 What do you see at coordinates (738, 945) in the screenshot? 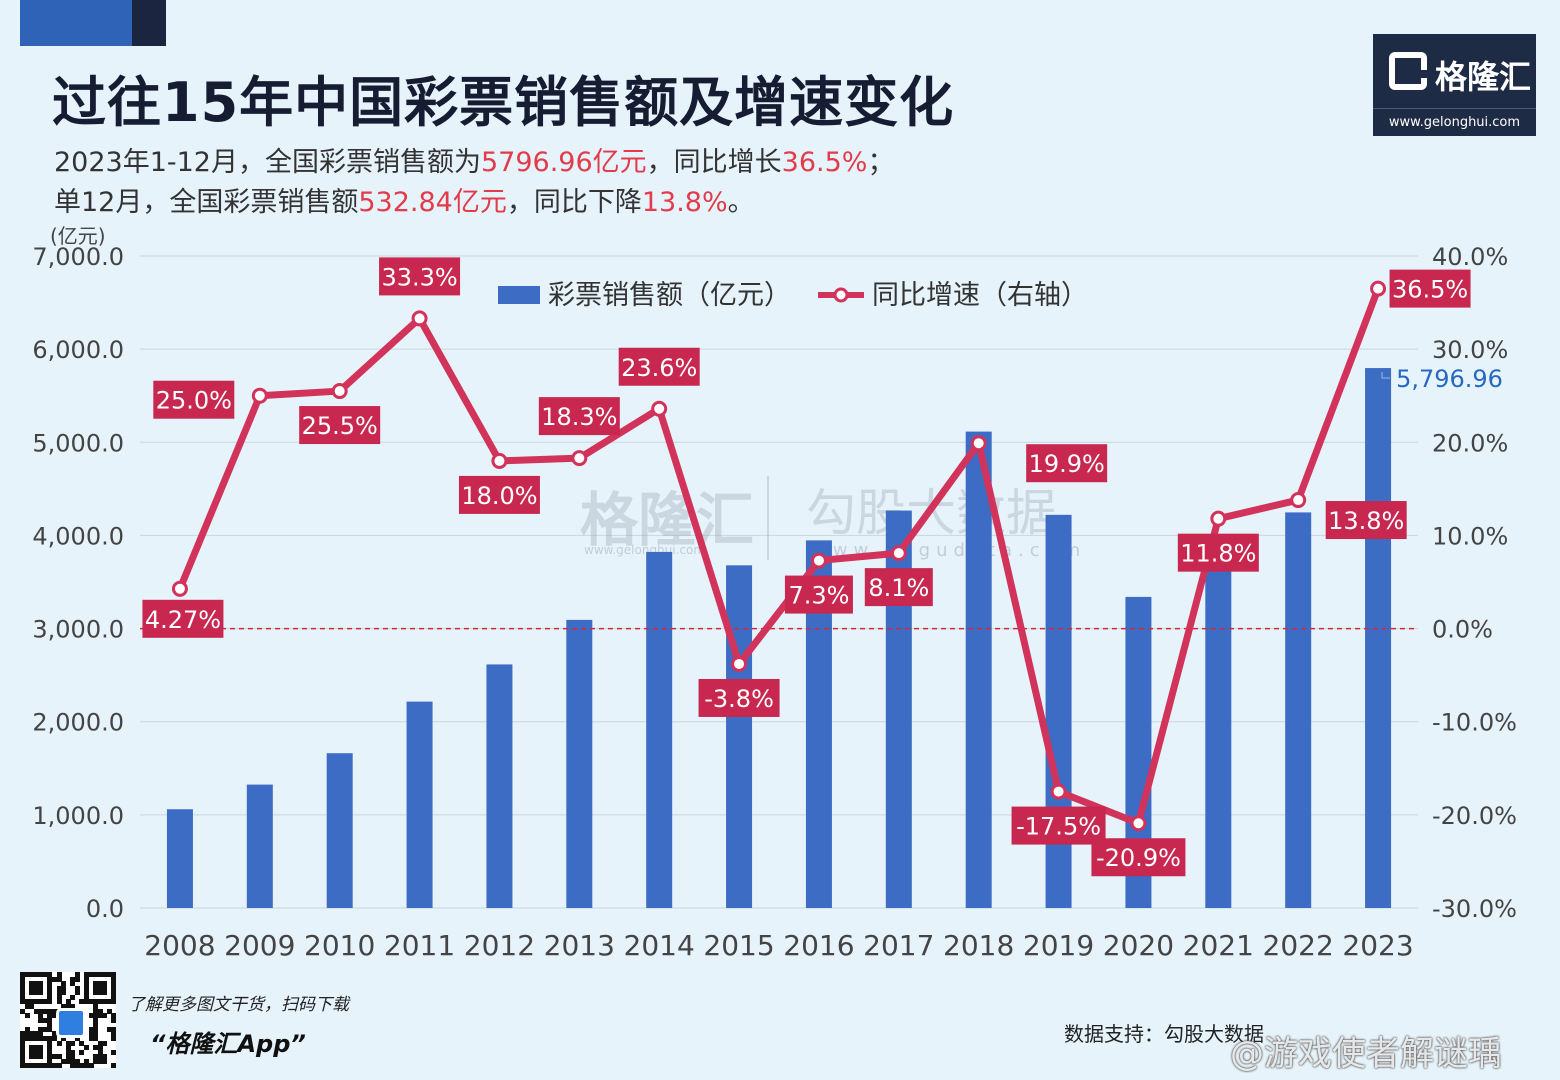
I see `x-tick-label: 2015` at bounding box center [738, 945].